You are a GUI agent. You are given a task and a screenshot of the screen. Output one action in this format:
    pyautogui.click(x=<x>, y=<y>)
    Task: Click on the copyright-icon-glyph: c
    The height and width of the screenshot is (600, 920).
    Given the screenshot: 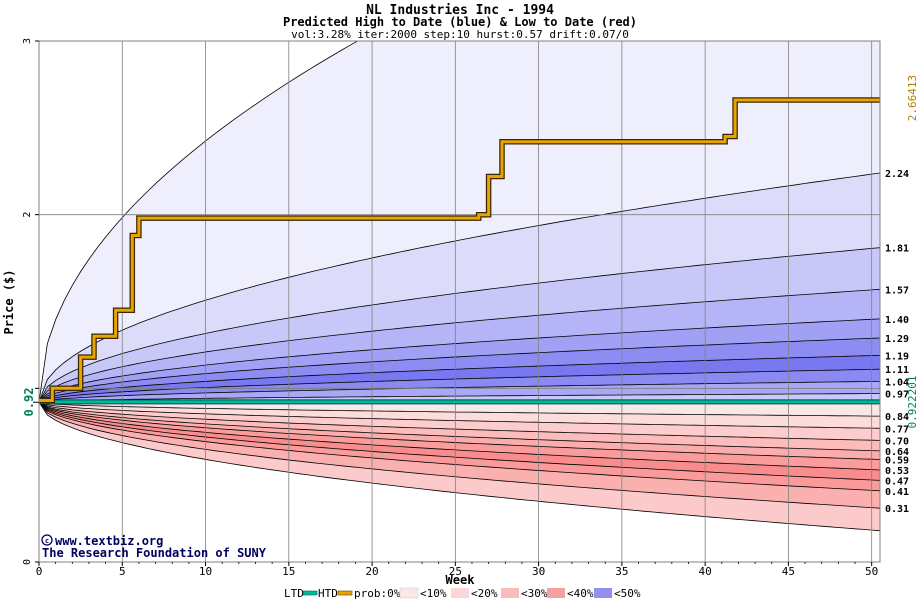 What is the action you would take?
    pyautogui.click(x=47, y=541)
    